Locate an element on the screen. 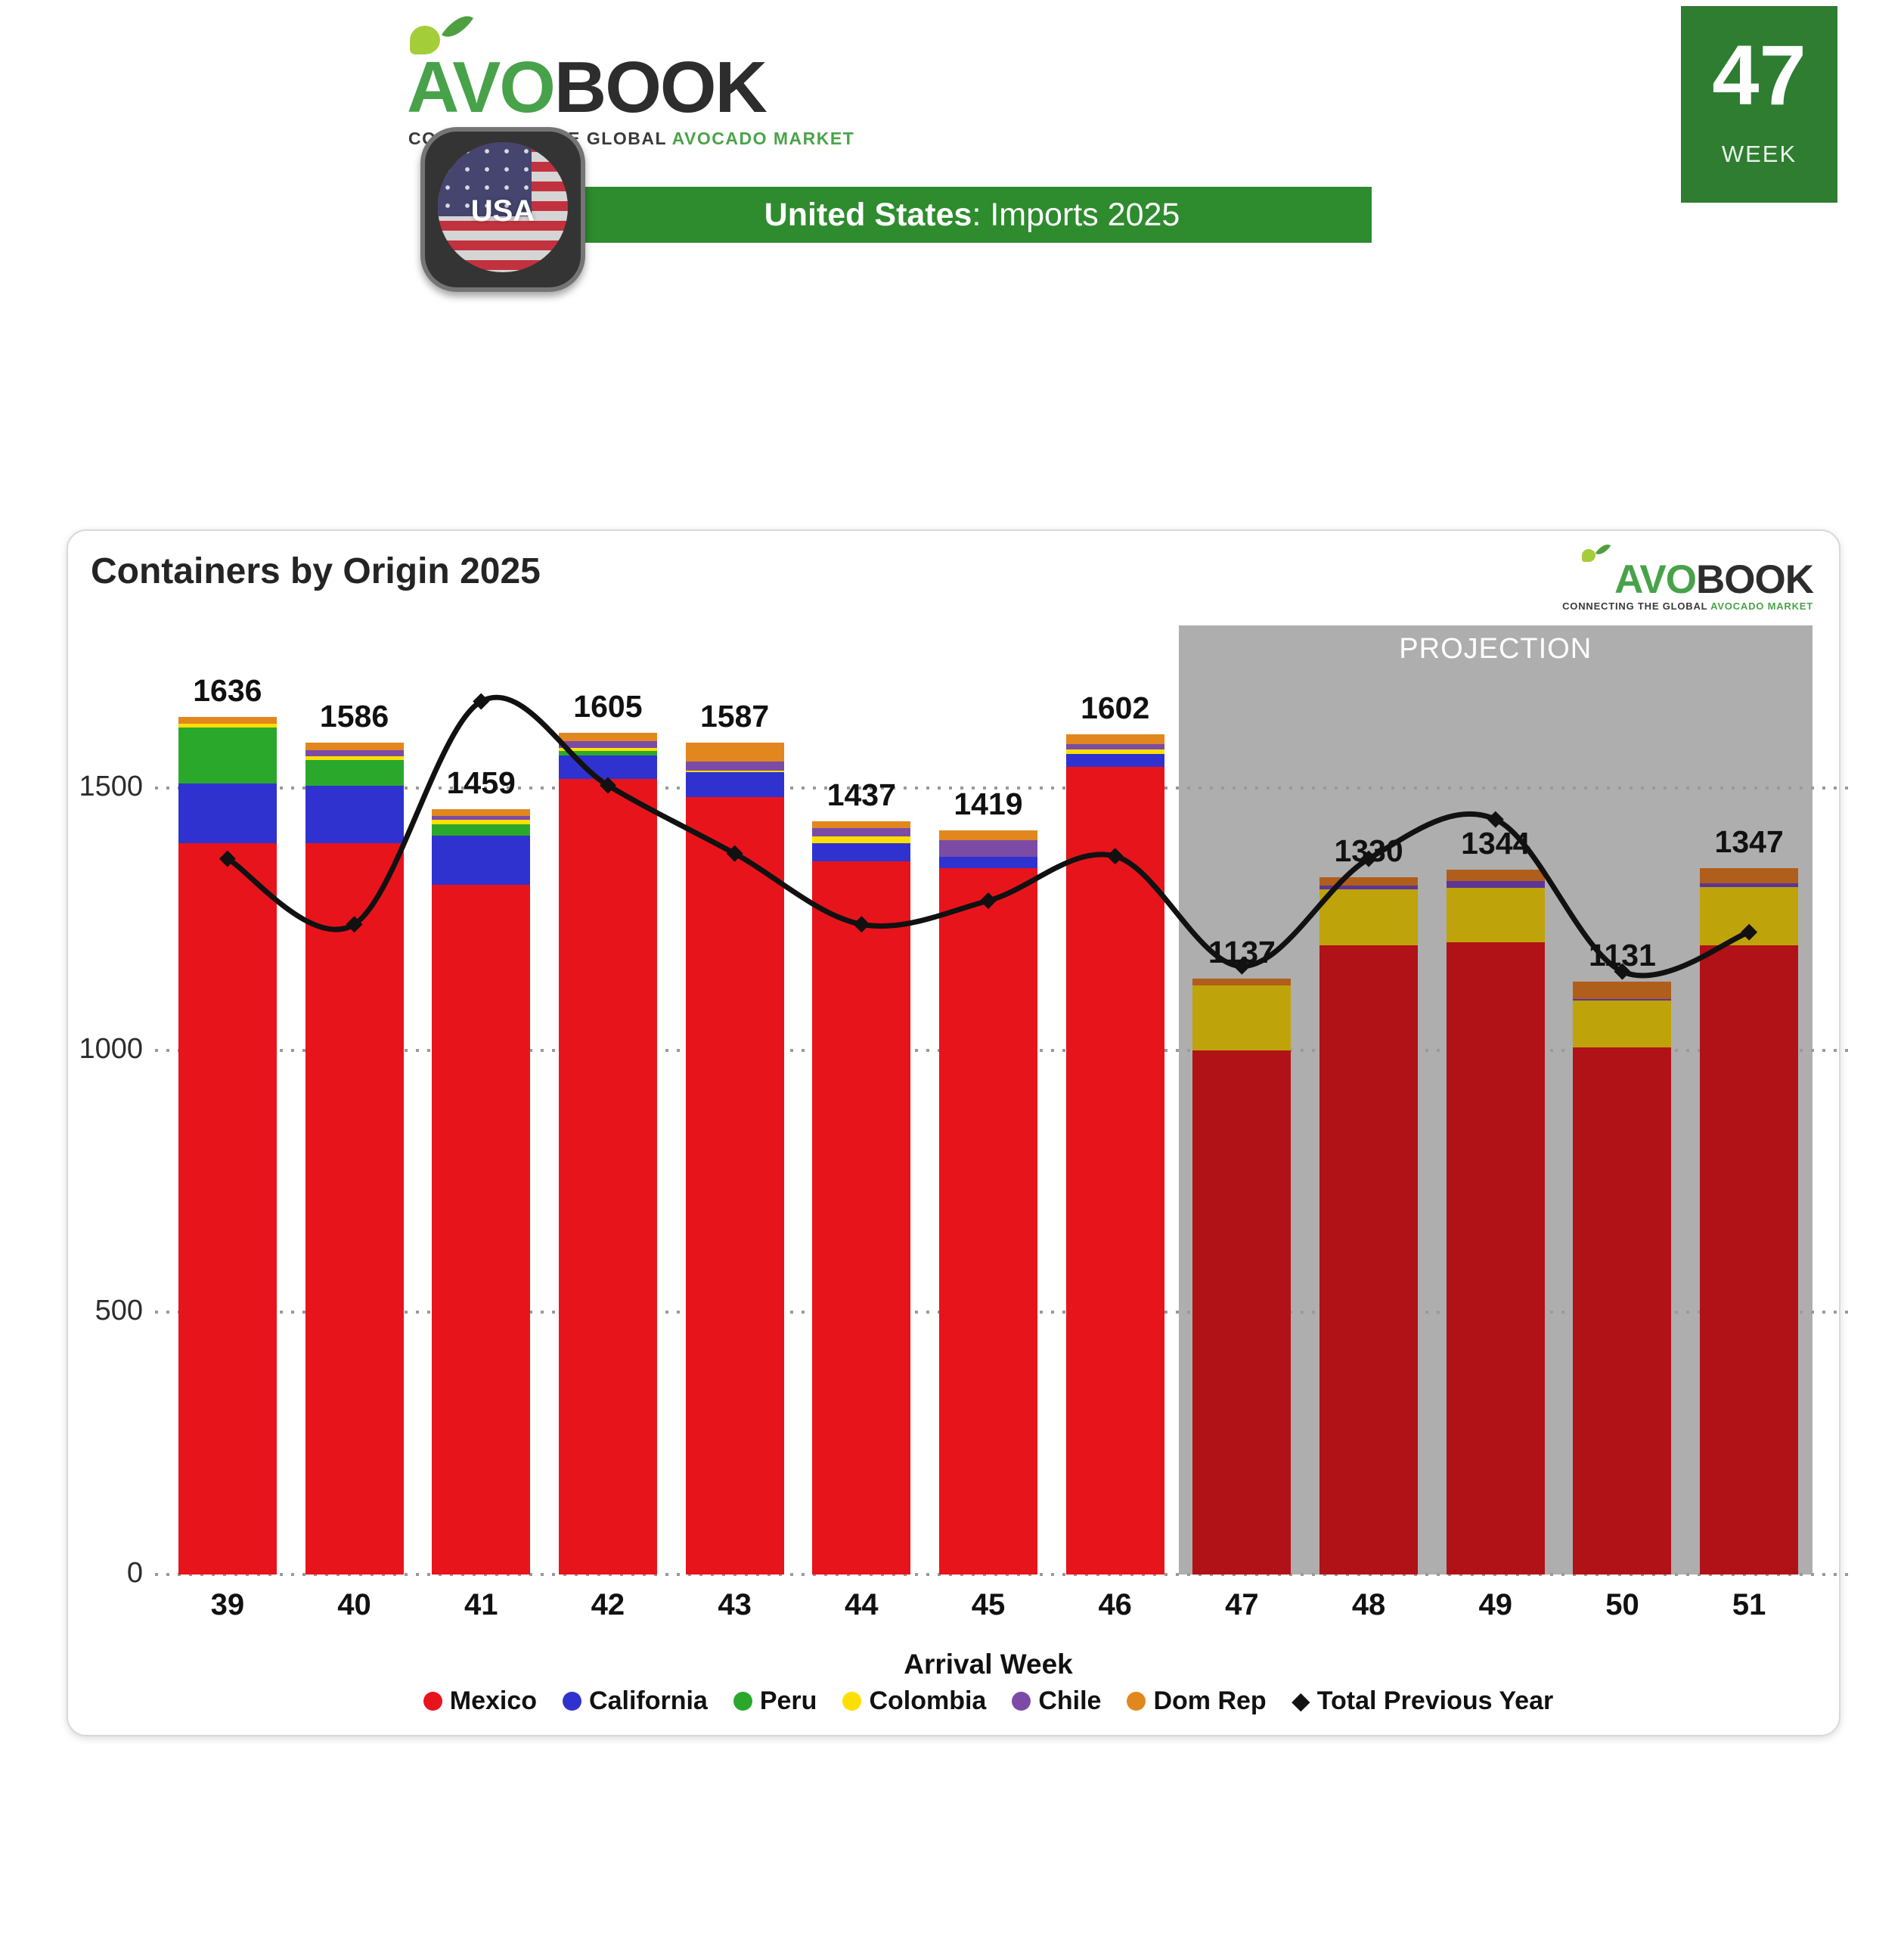 The width and height of the screenshot is (1904, 1936). legend-label: Chile is located at coordinates (1070, 1700).